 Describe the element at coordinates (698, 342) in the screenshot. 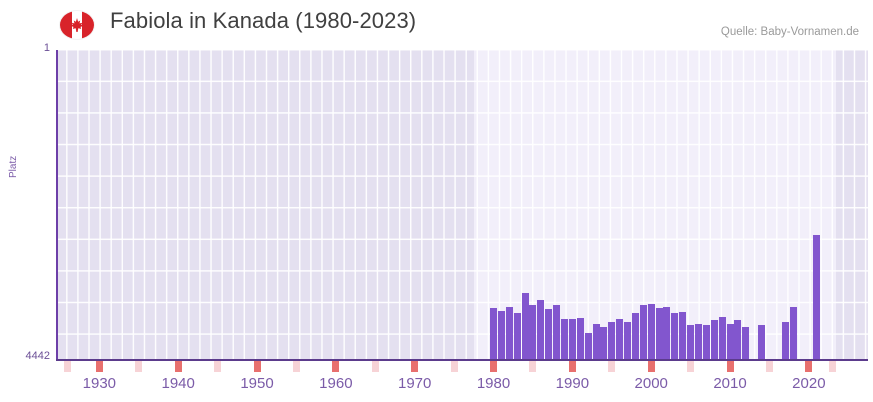

I see `bar-2006` at that location.